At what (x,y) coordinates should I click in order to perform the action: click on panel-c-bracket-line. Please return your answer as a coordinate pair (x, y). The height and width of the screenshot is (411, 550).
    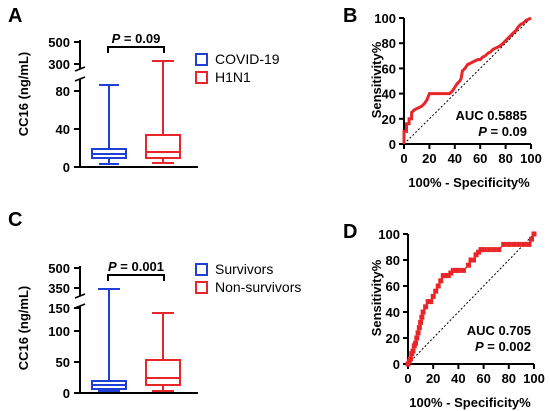
    Looking at the image, I should click on (136, 277).